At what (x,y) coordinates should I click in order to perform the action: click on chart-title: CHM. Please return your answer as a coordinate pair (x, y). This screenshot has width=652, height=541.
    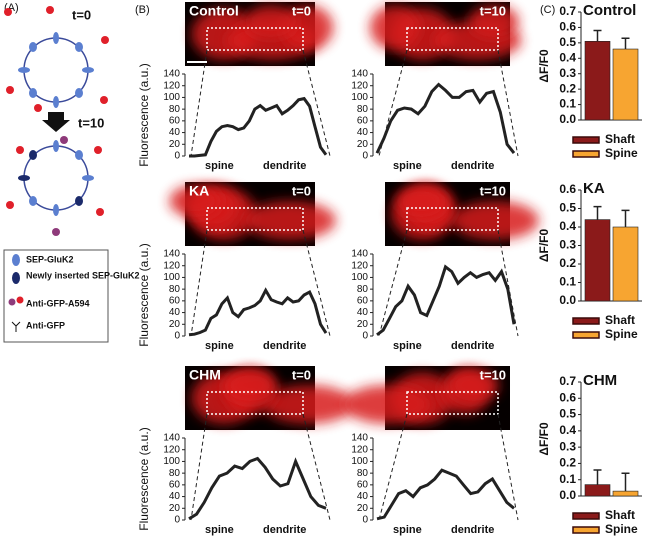
    Looking at the image, I should click on (600, 380).